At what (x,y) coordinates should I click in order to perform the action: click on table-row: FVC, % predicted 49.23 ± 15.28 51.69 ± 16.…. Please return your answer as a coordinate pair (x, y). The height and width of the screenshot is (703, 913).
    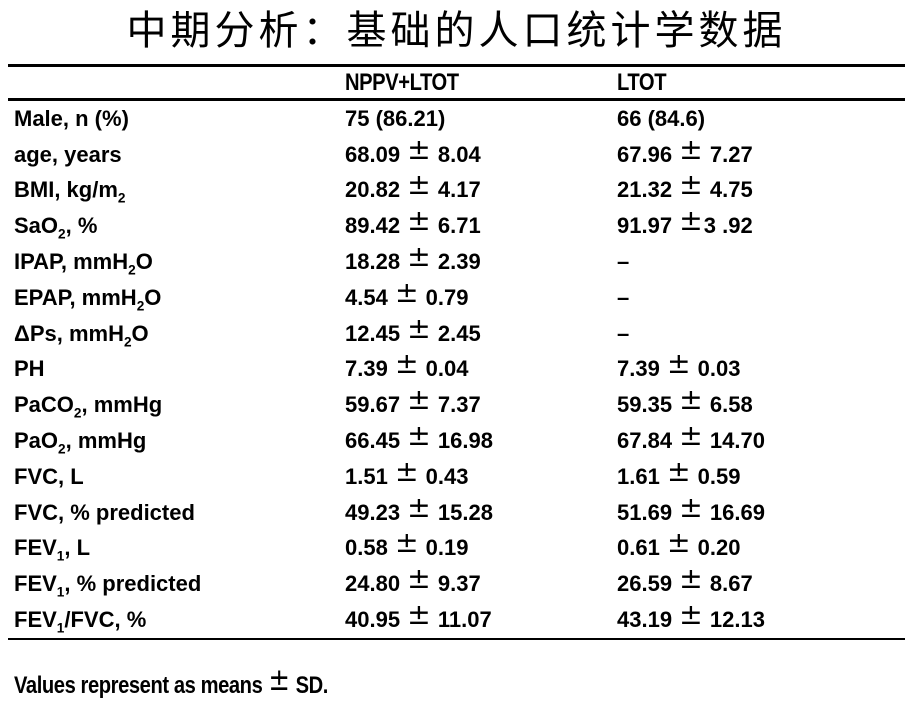
    Looking at the image, I should click on (456, 510).